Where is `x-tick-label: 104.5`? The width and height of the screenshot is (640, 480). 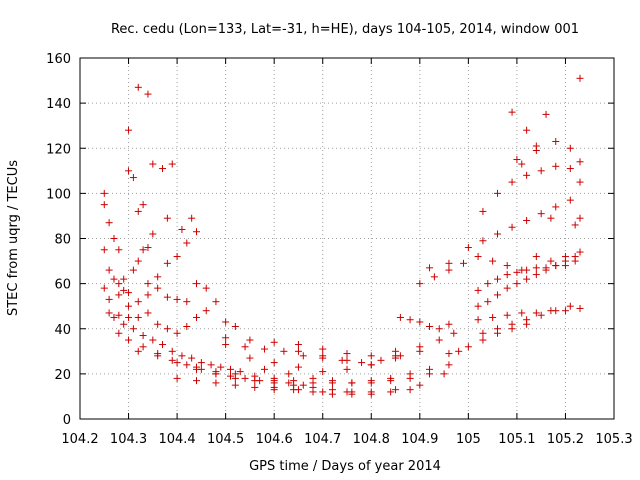 x-tick-label: 104.5 is located at coordinates (225, 439).